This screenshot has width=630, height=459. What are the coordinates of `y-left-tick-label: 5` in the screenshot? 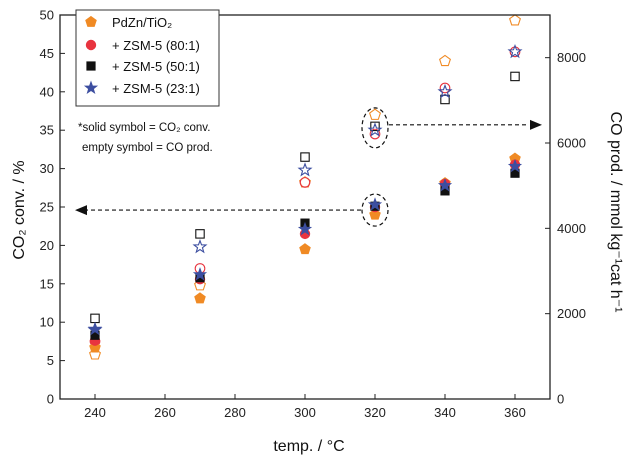 It's located at (50, 360).